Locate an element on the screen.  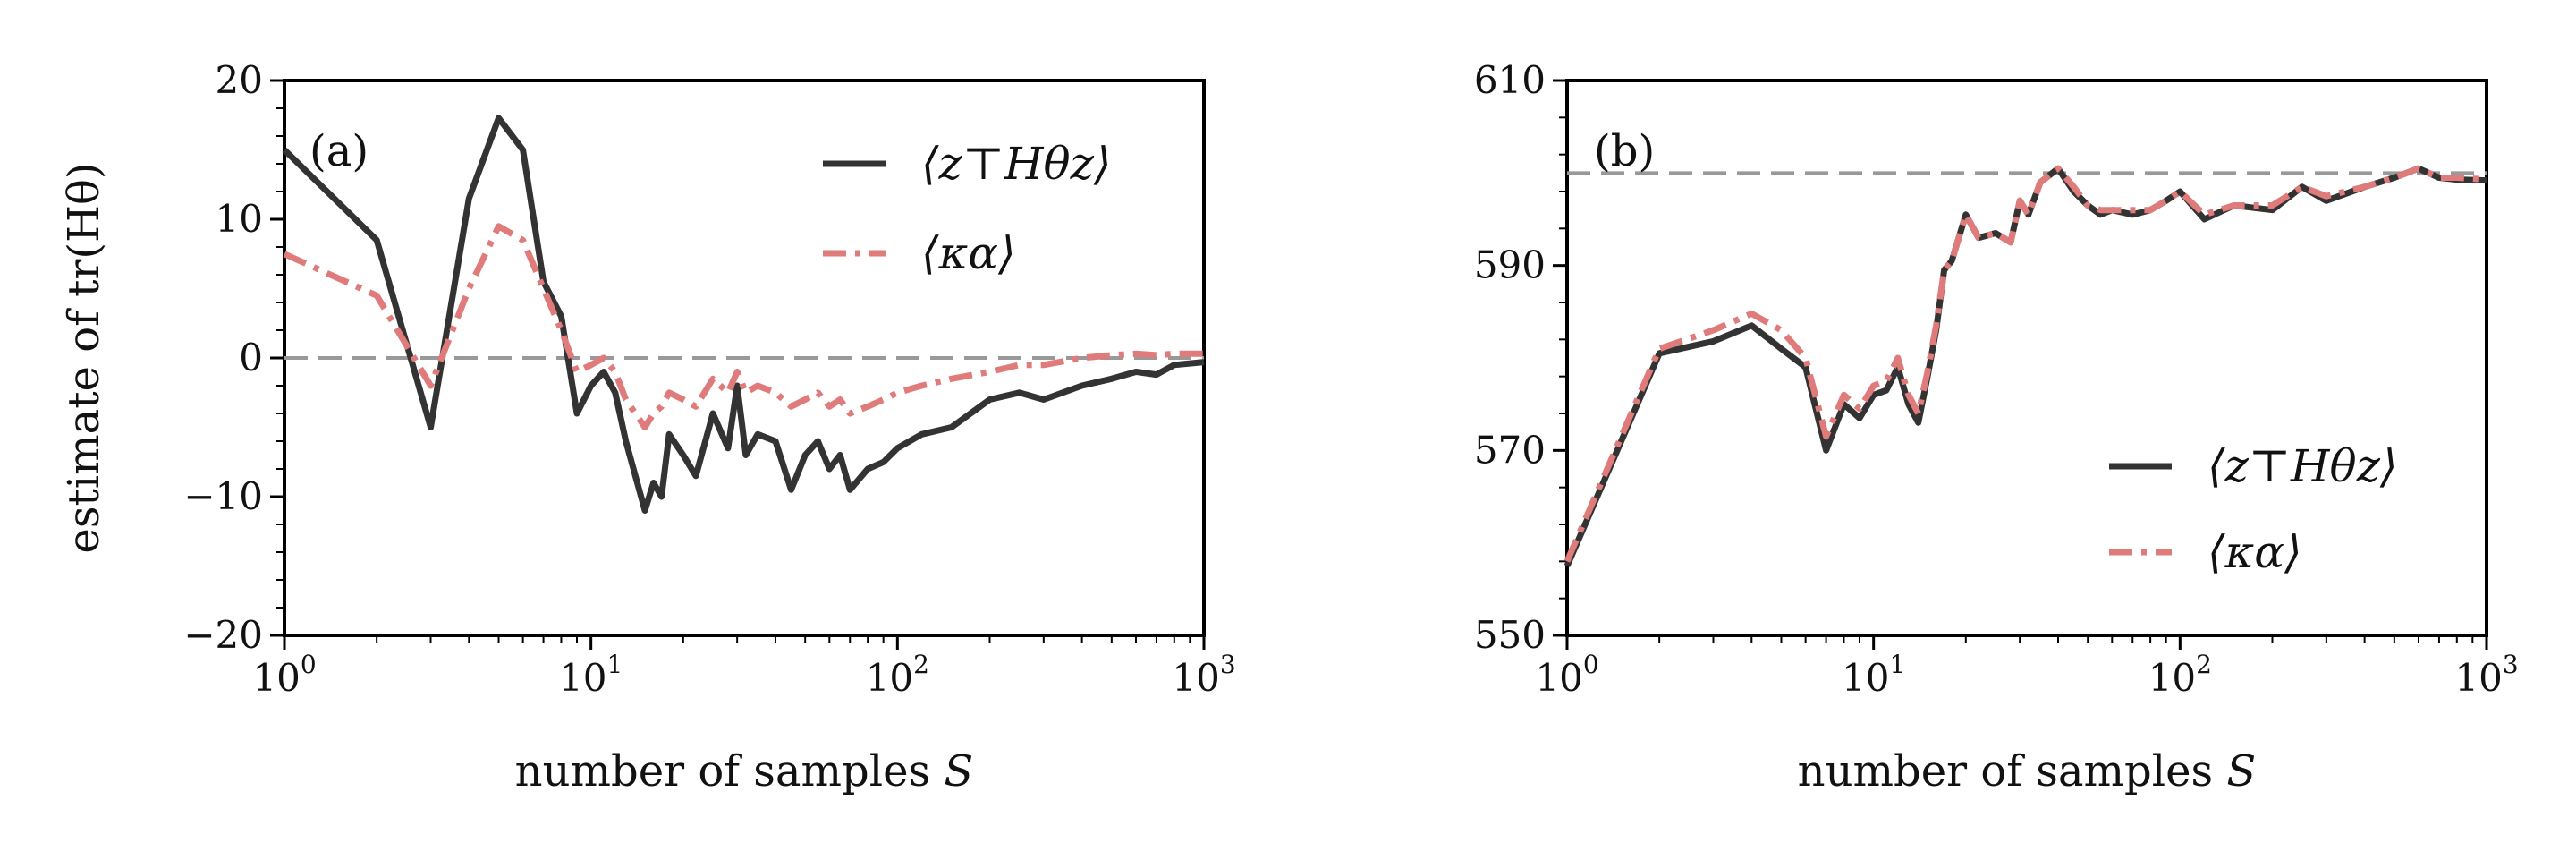
panel-a-ytick-label-1: 10 is located at coordinates (239, 219).